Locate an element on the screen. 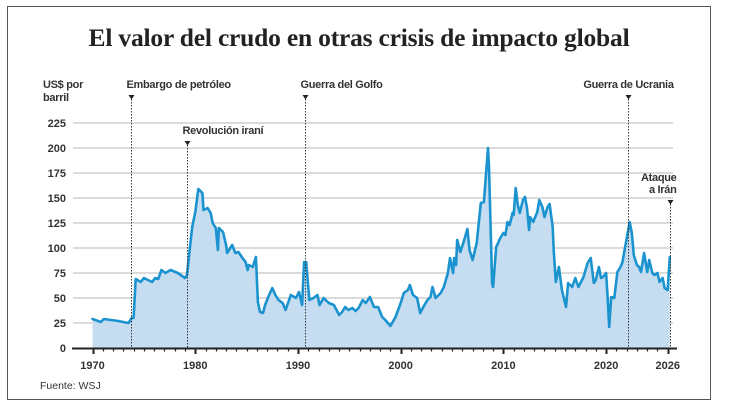 The image size is (745, 417). event-label: Guerra del Golfo is located at coordinates (342, 85).